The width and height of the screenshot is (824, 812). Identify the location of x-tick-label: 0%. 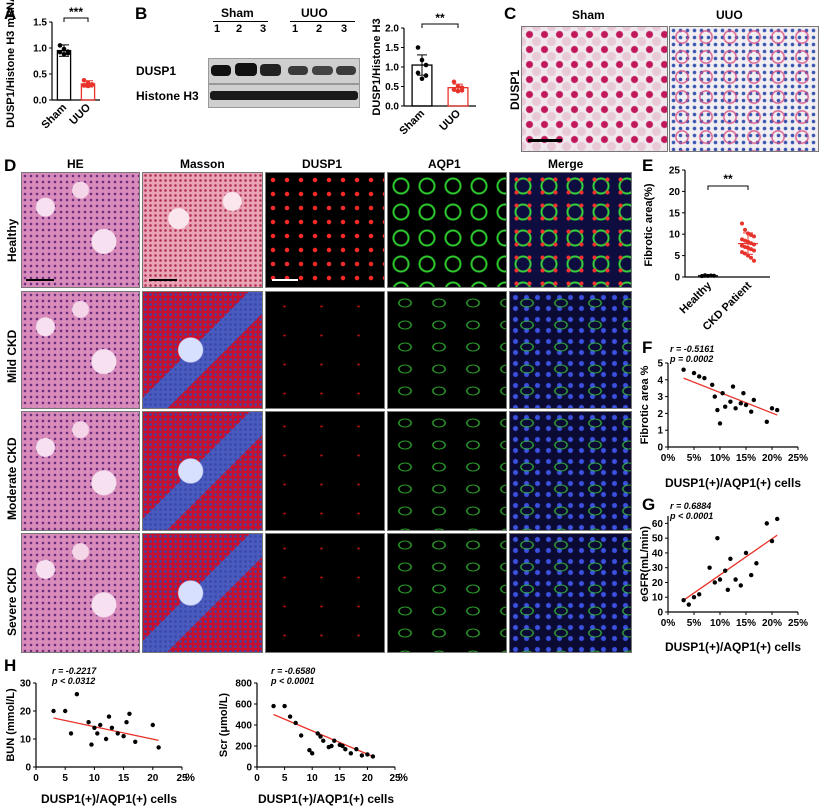
(668, 458).